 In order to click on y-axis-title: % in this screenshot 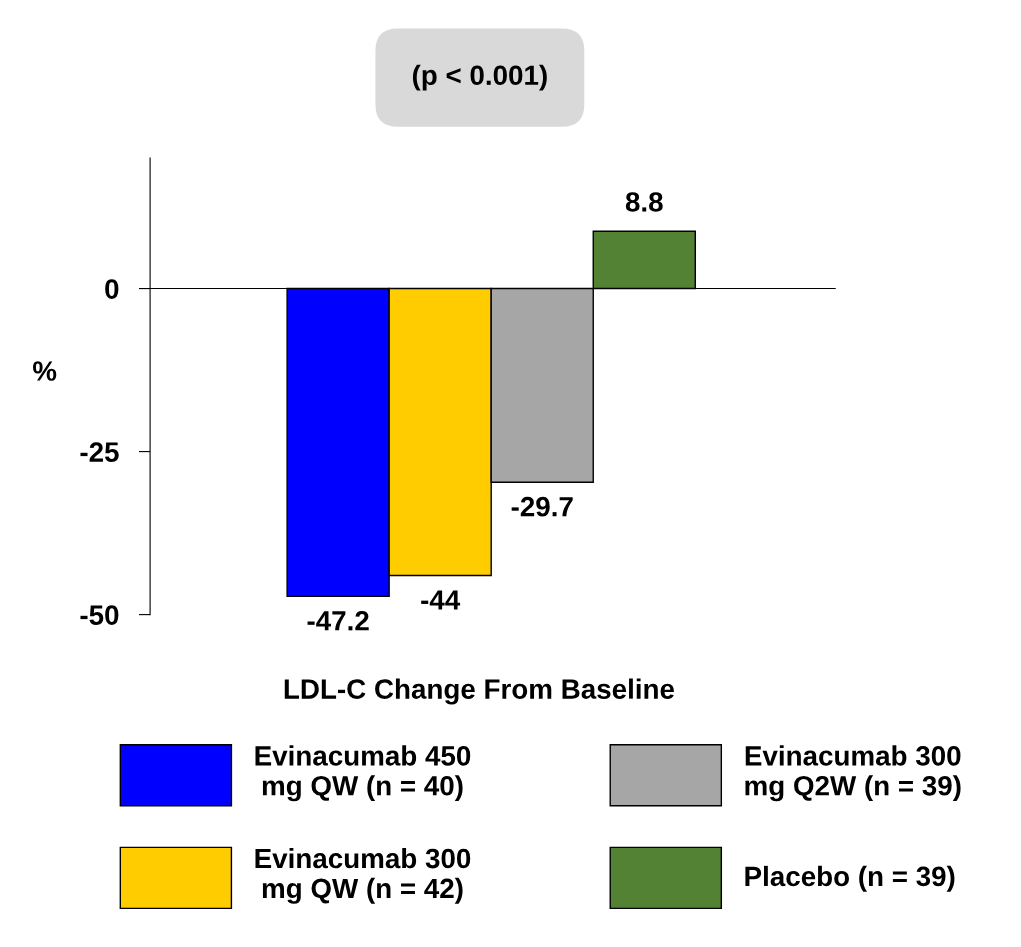, I will do `click(45, 371)`.